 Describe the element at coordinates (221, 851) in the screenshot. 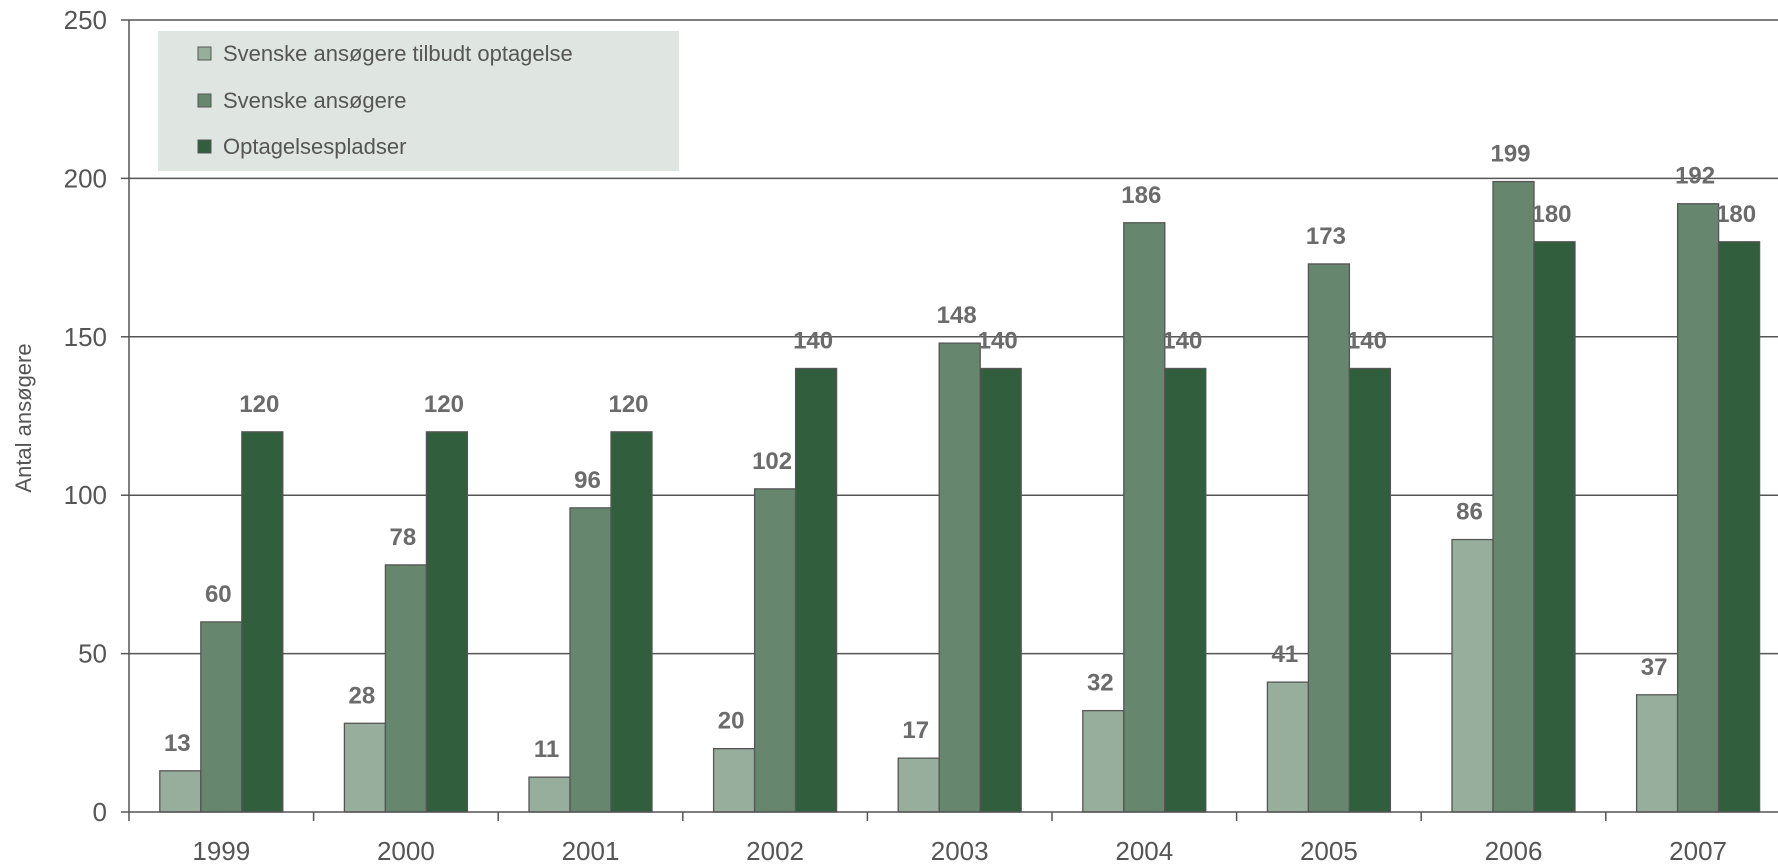

I see `x-tick-label: 1999` at that location.